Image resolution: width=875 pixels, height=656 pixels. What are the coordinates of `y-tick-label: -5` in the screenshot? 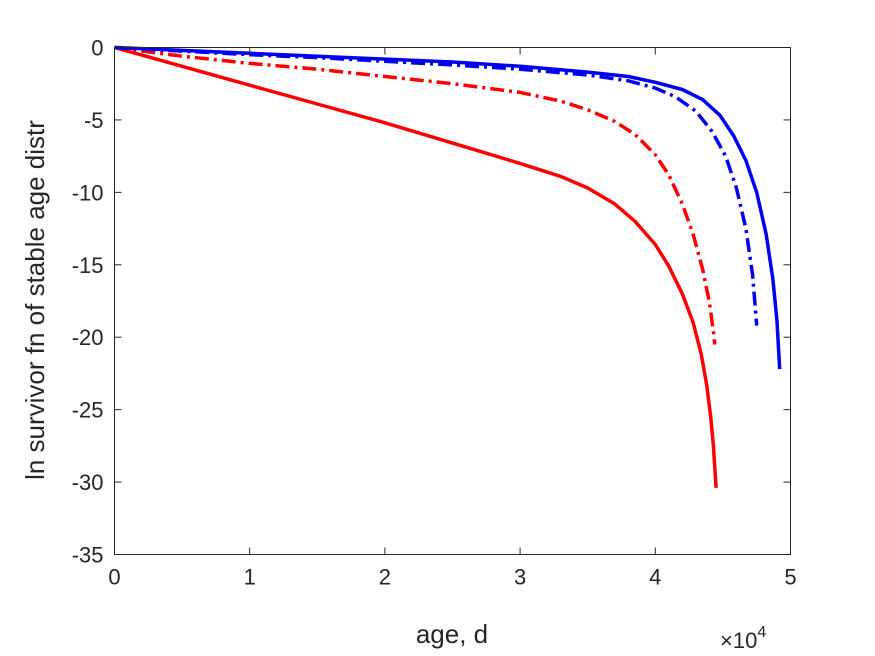 It's located at (94, 120).